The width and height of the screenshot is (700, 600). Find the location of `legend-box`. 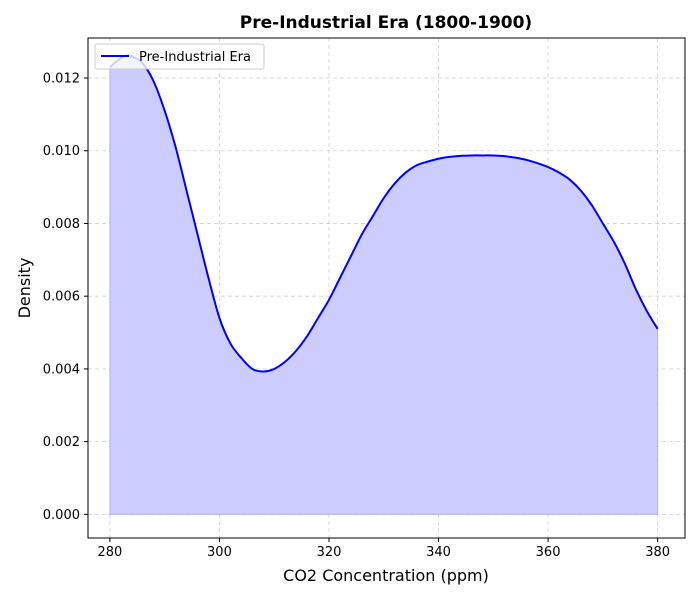

legend-box is located at coordinates (179, 56).